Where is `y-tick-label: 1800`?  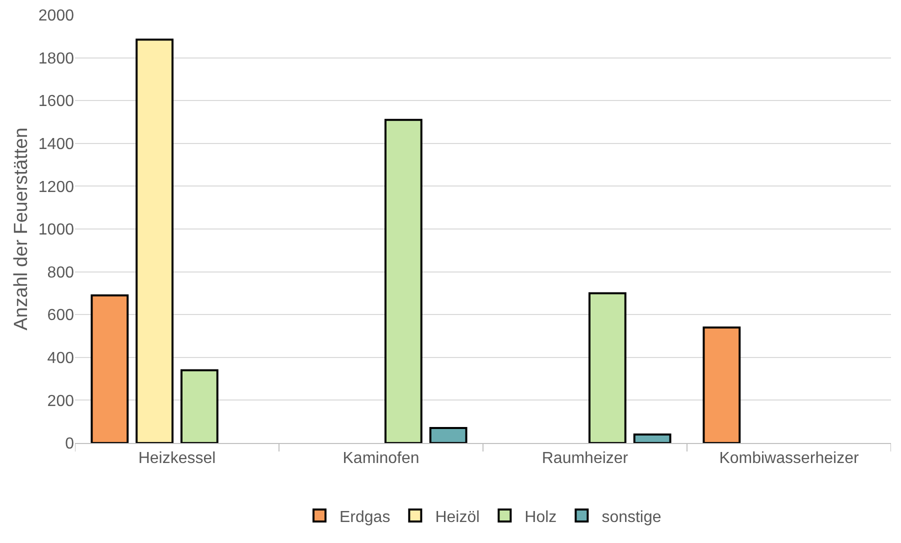
y-tick-label: 1800 is located at coordinates (56, 59).